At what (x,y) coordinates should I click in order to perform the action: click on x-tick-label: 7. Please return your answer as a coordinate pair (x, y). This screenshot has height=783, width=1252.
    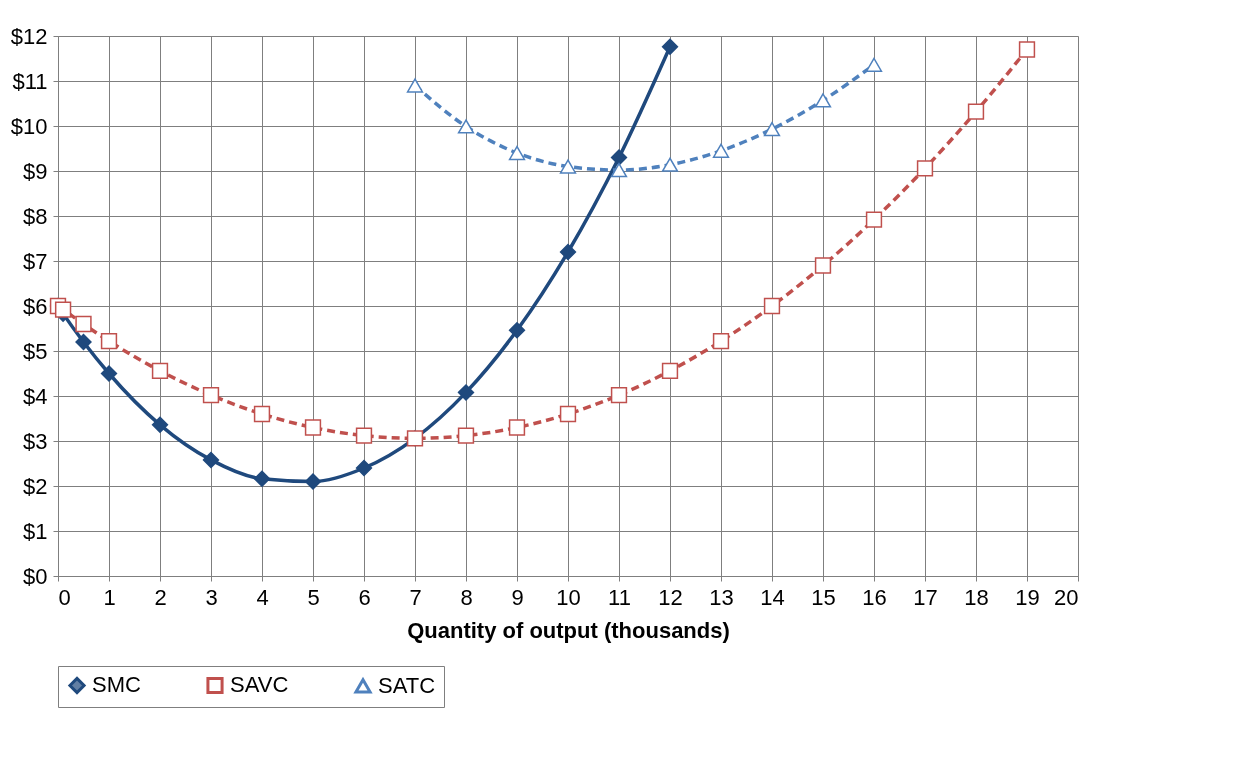
    Looking at the image, I should click on (415, 597).